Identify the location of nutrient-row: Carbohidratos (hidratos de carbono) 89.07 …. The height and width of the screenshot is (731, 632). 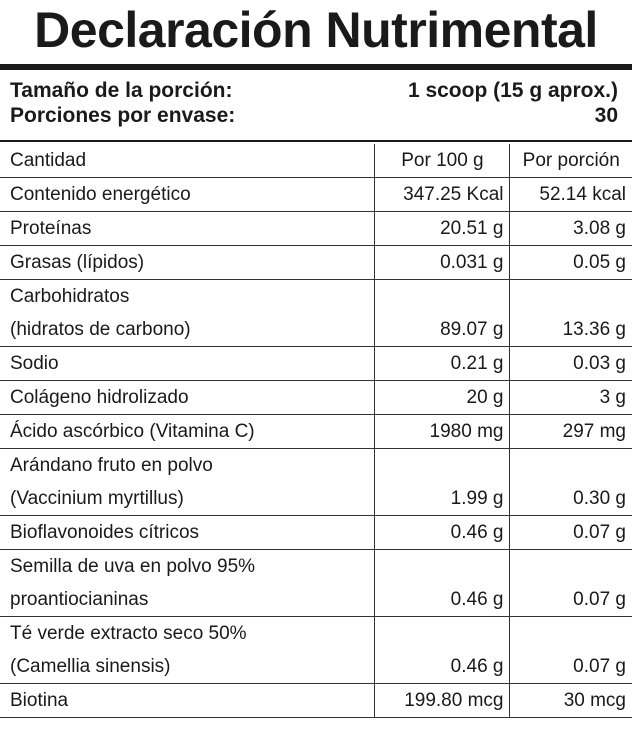
(316, 313).